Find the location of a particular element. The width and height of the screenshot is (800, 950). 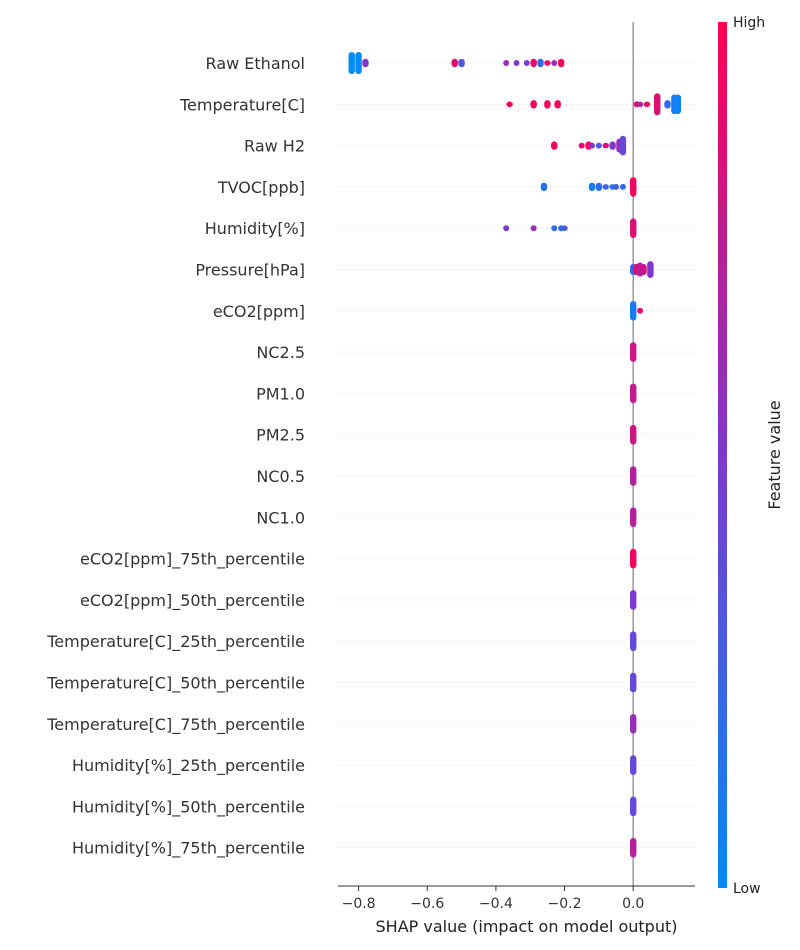

feature-label: PM1.0 is located at coordinates (280, 393).